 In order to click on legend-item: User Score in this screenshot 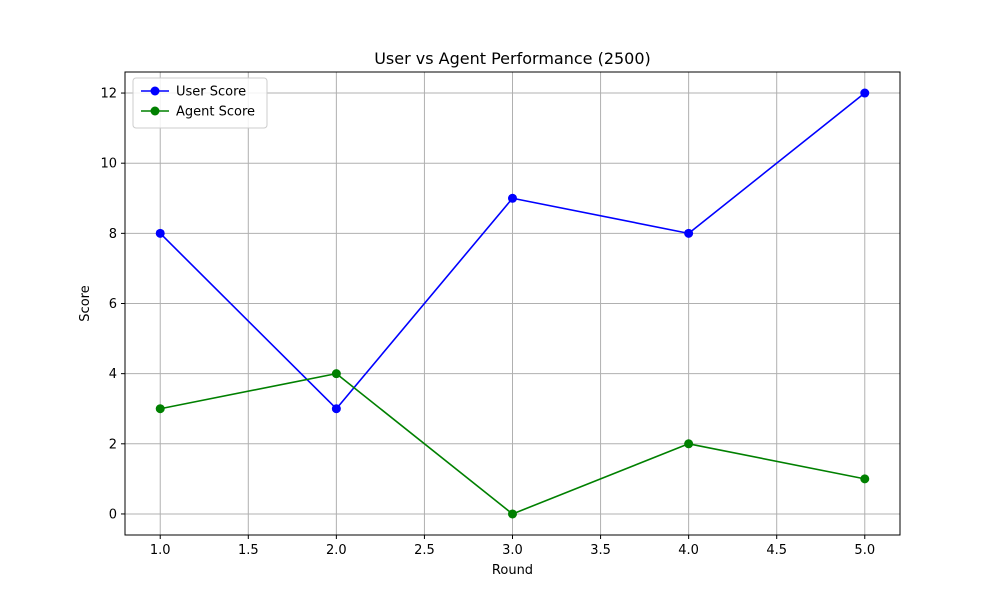, I will do `click(193, 92)`.